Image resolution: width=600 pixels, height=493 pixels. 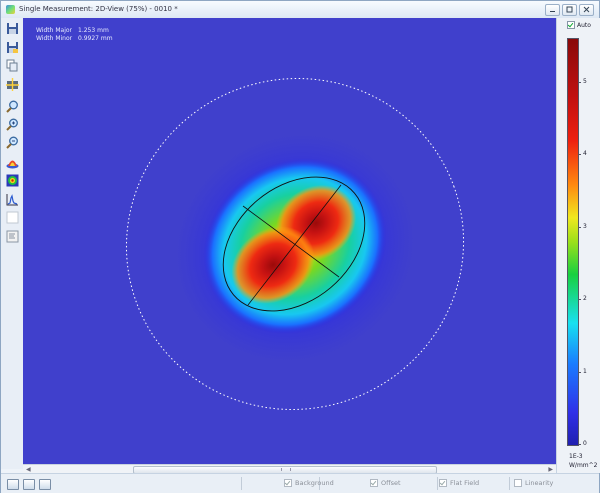 I want to click on background-label: Background, so click(x=314, y=483).